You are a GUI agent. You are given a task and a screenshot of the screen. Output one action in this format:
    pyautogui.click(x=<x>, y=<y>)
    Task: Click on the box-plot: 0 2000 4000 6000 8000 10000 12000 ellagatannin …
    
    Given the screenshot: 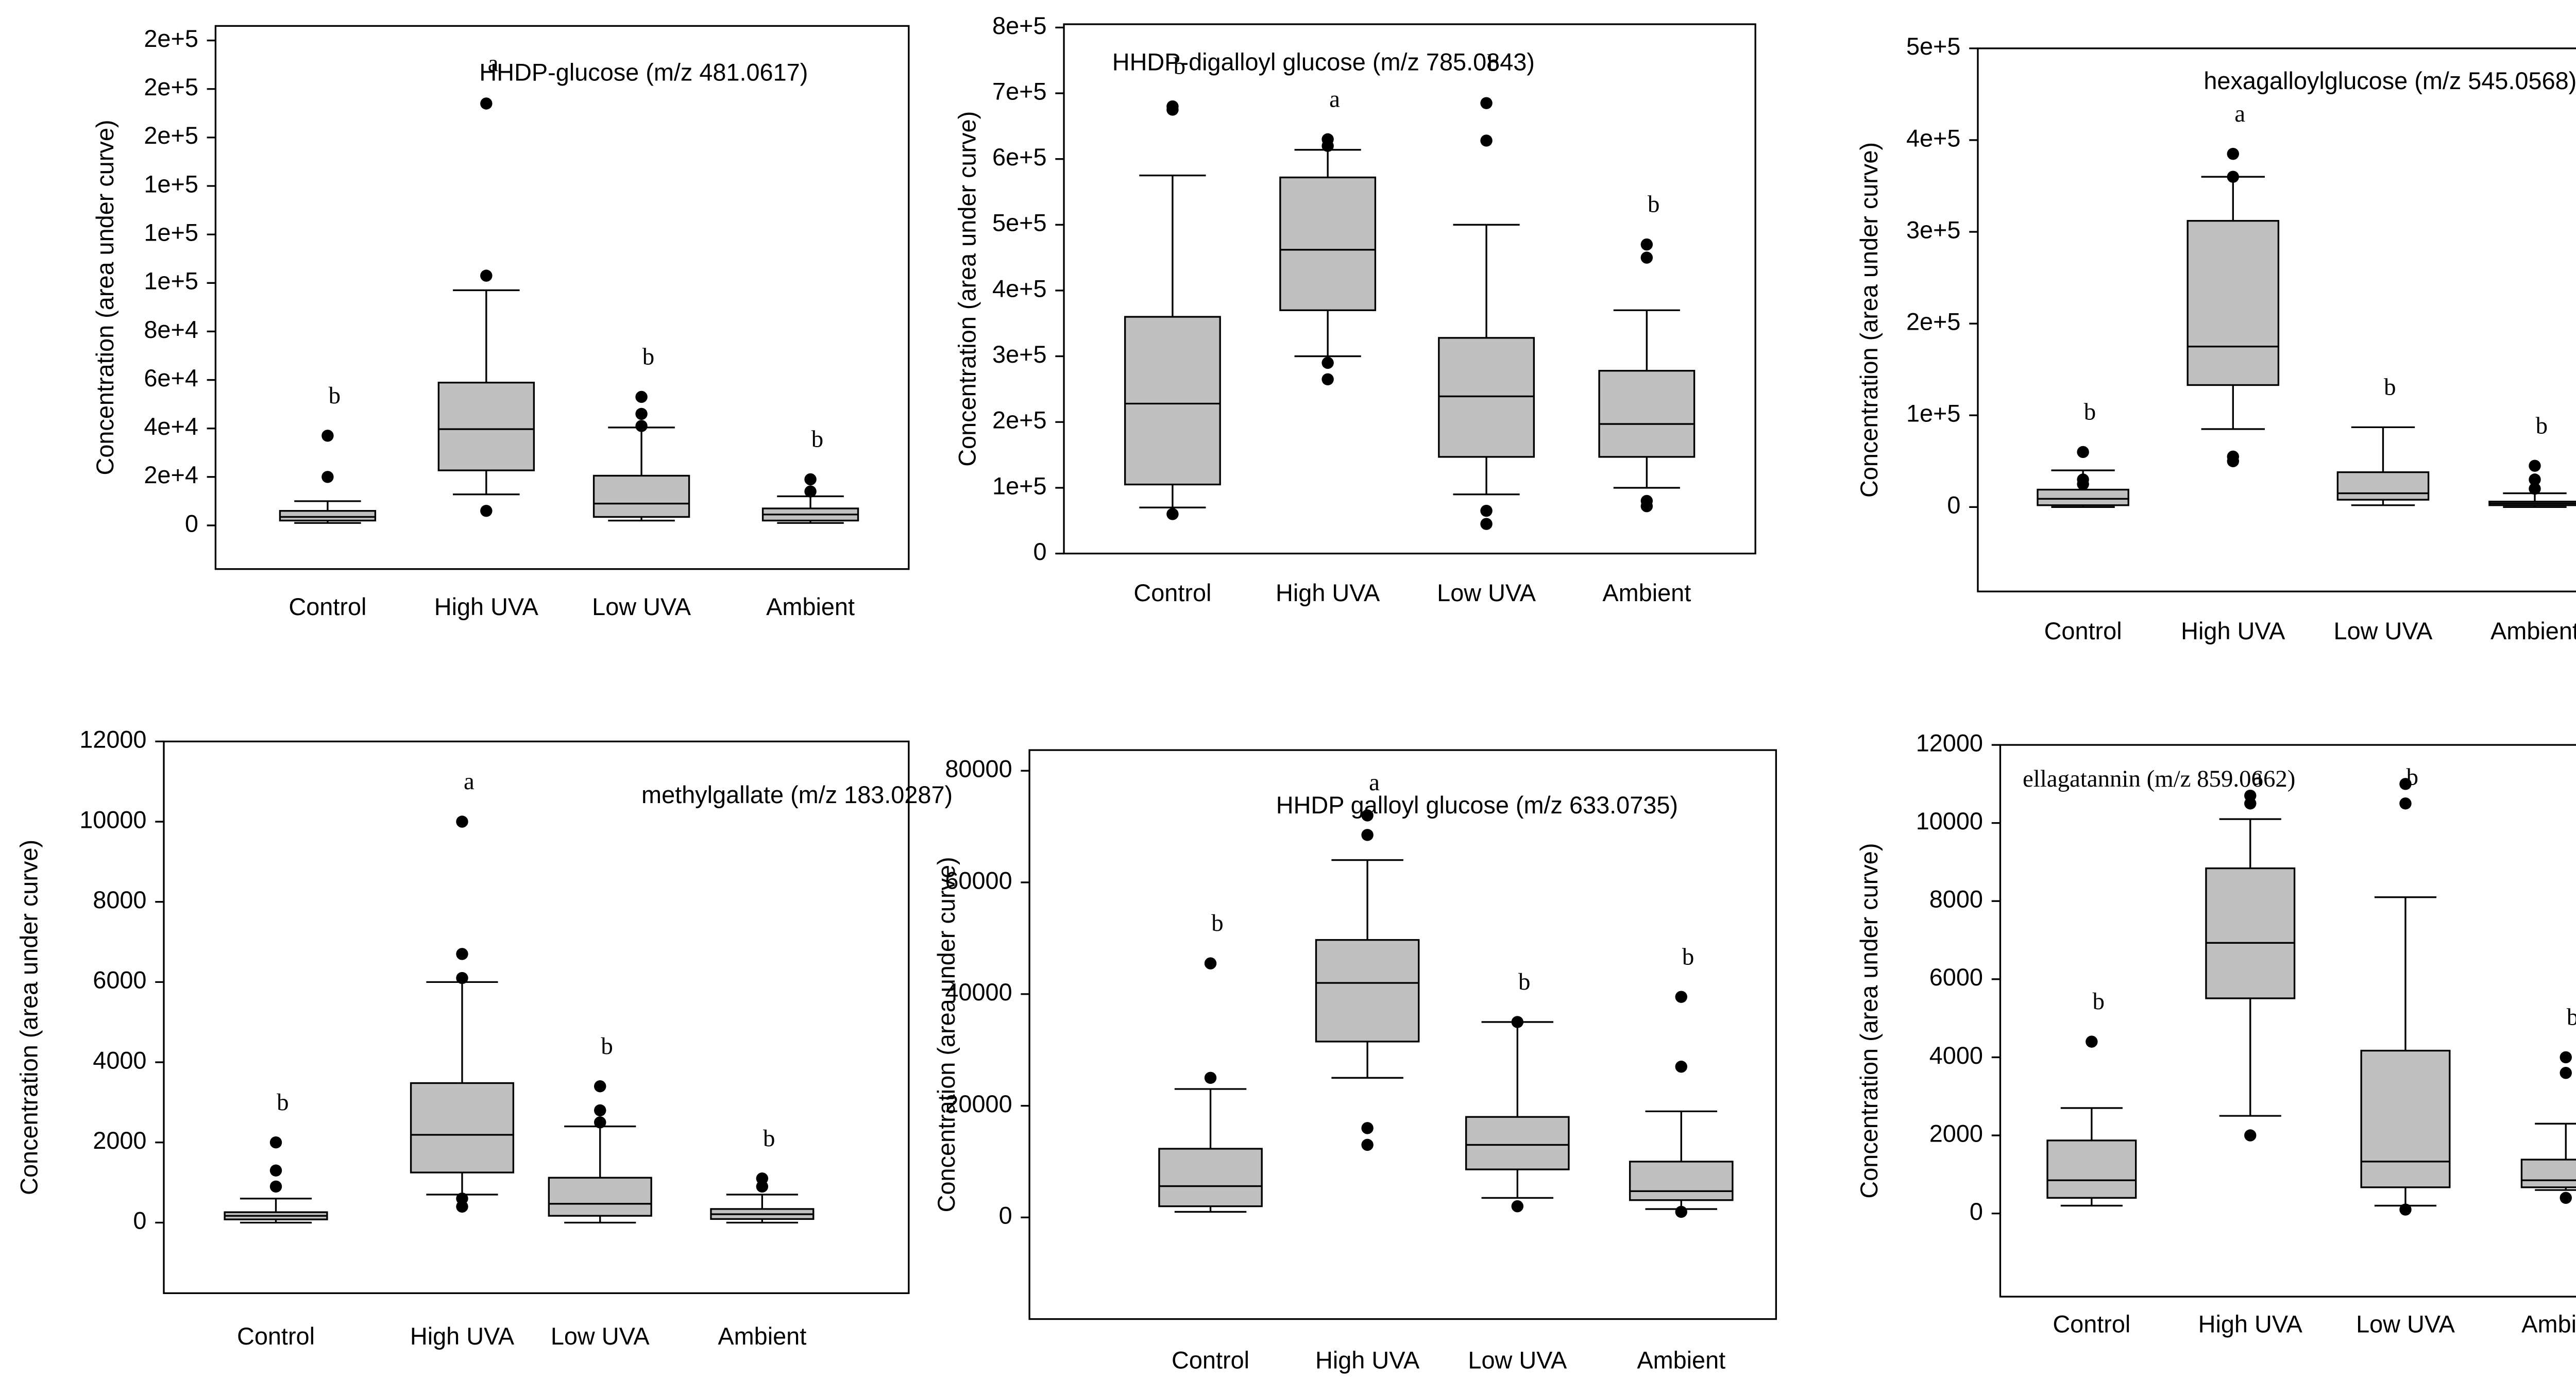 What is the action you would take?
    pyautogui.click(x=2216, y=1033)
    